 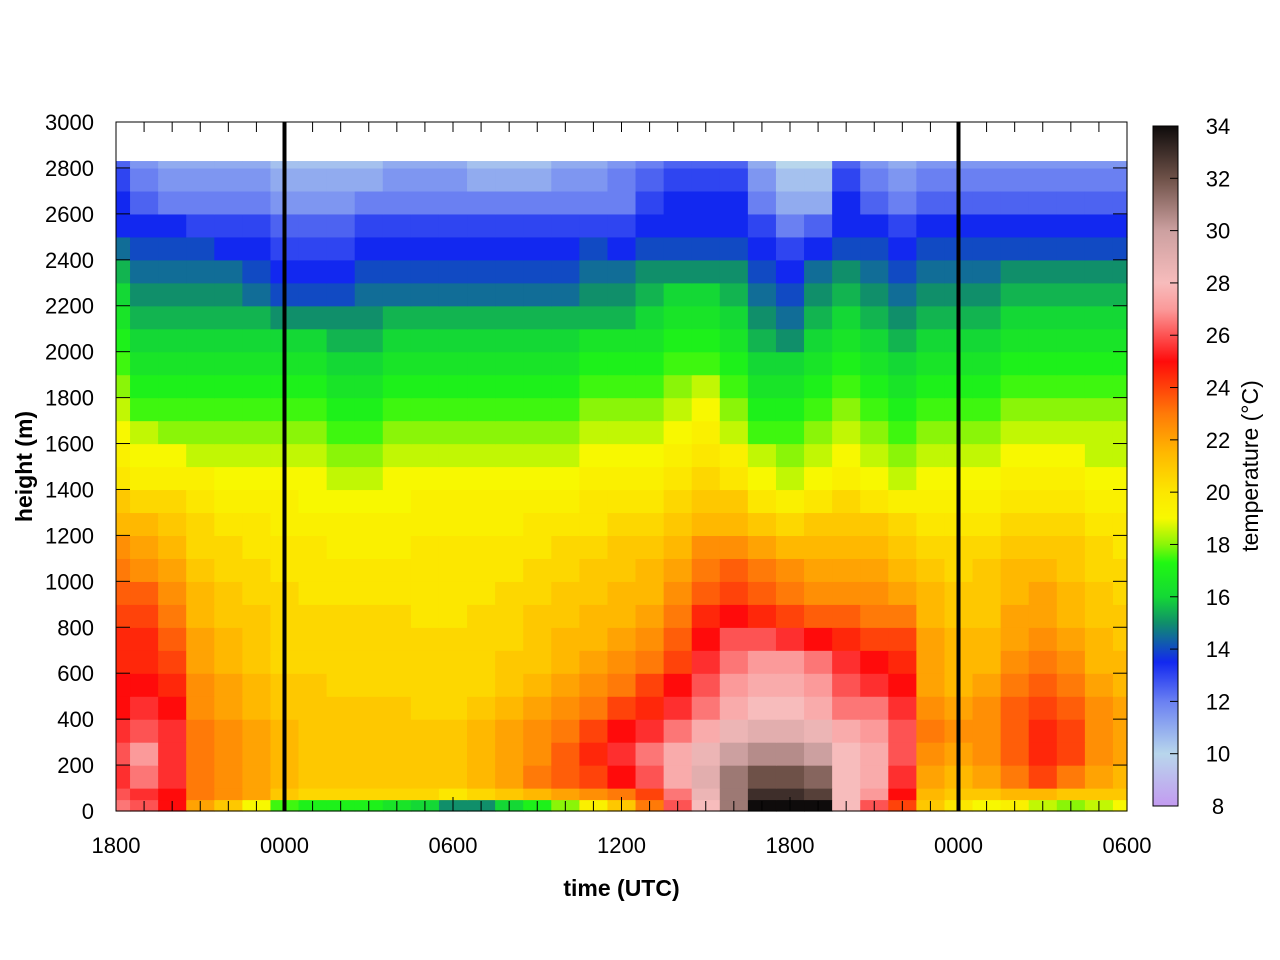 What do you see at coordinates (75, 719) in the screenshot?
I see `y-tick-label: 400` at bounding box center [75, 719].